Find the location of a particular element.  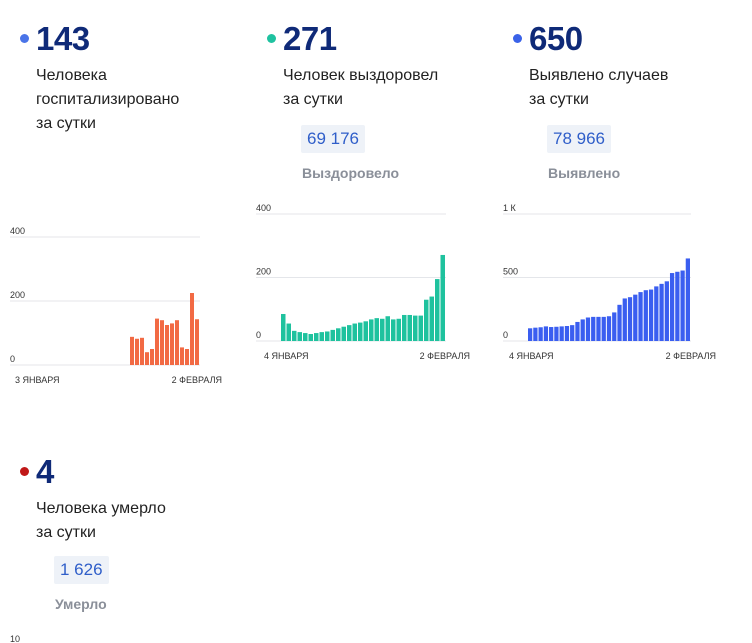

deaths-total: 1 626 is located at coordinates (81, 570).